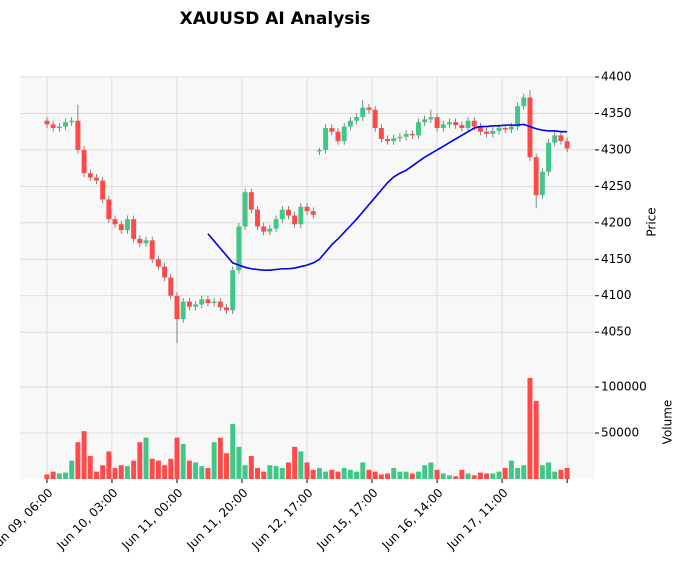 The width and height of the screenshot is (685, 578). Describe the element at coordinates (411, 519) in the screenshot. I see `x-tick-label: Jun 16, 14:00` at that location.